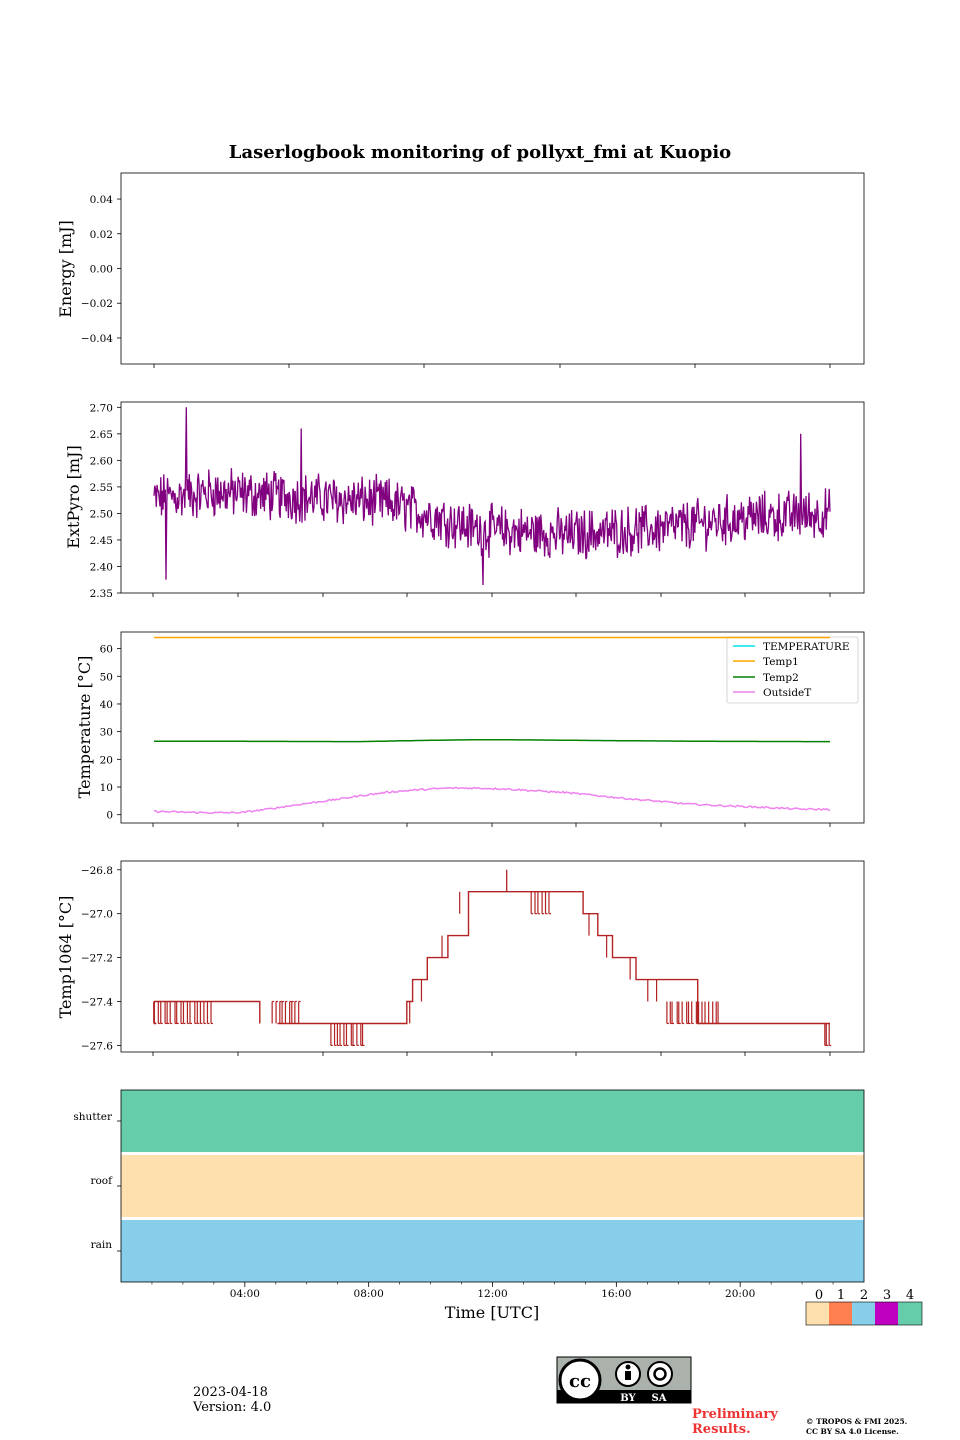 This screenshot has height=1440, width=960. What do you see at coordinates (97, 1046) in the screenshot?
I see `ytick-label-temp1064: −27.6` at bounding box center [97, 1046].